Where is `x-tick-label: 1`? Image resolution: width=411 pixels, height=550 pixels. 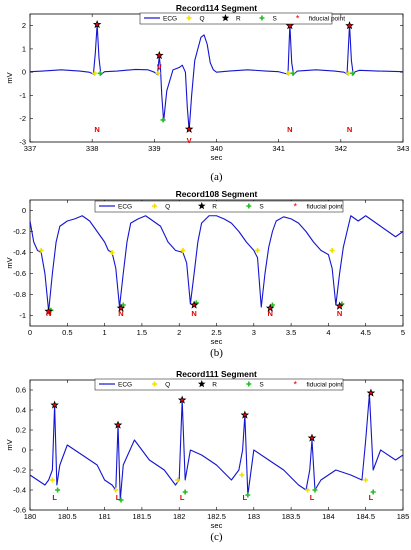
x-tick-label: 1 is located at coordinates (105, 332).